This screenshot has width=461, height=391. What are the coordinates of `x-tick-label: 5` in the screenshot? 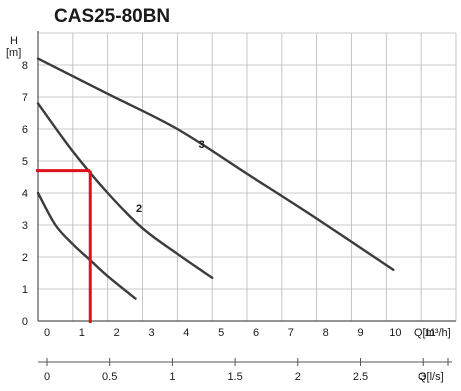 It's located at (221, 333).